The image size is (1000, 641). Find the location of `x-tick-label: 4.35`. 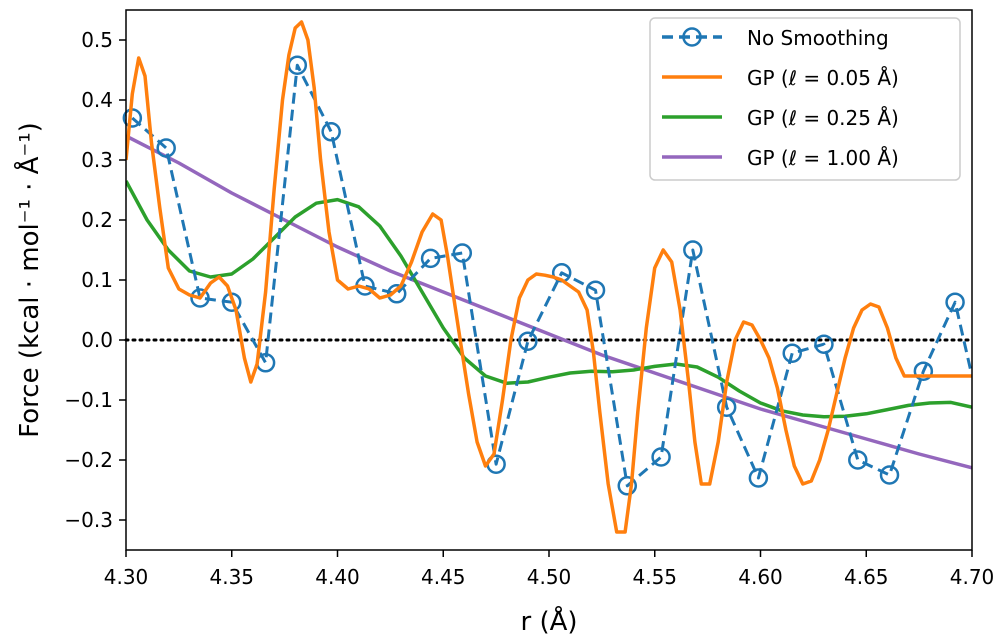

x-tick-label: 4.35 is located at coordinates (231, 577).